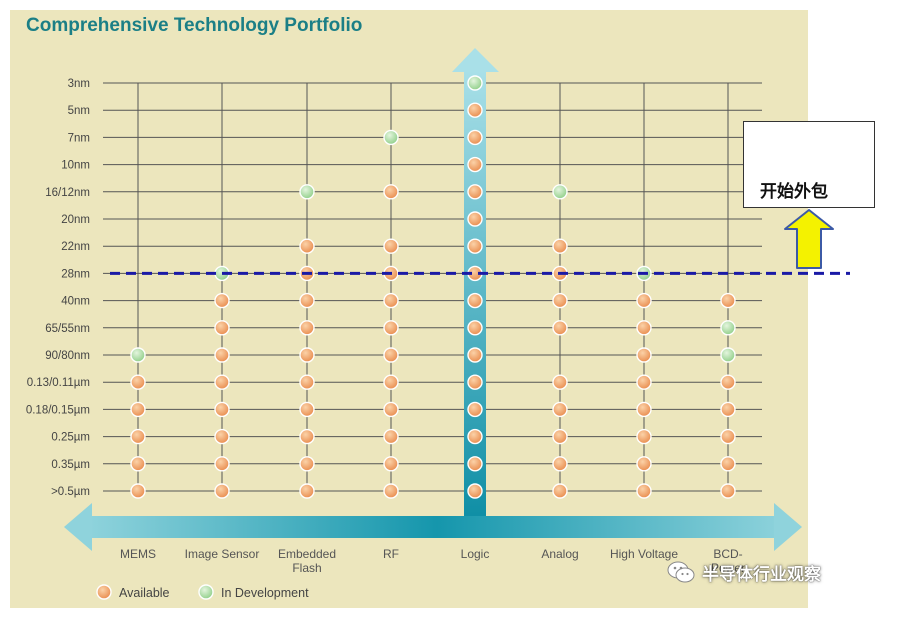 The width and height of the screenshot is (899, 624). Describe the element at coordinates (437, 527) in the screenshot. I see `x-arrow-shaft` at that location.